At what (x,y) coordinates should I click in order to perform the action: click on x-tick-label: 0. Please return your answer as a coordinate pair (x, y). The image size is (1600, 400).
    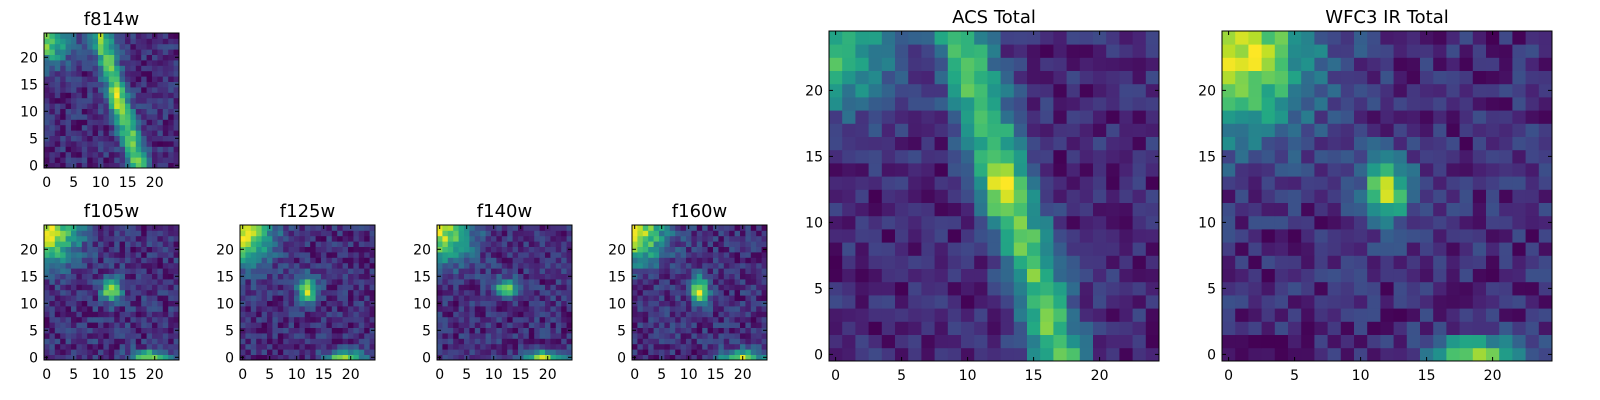
    Looking at the image, I should click on (634, 375).